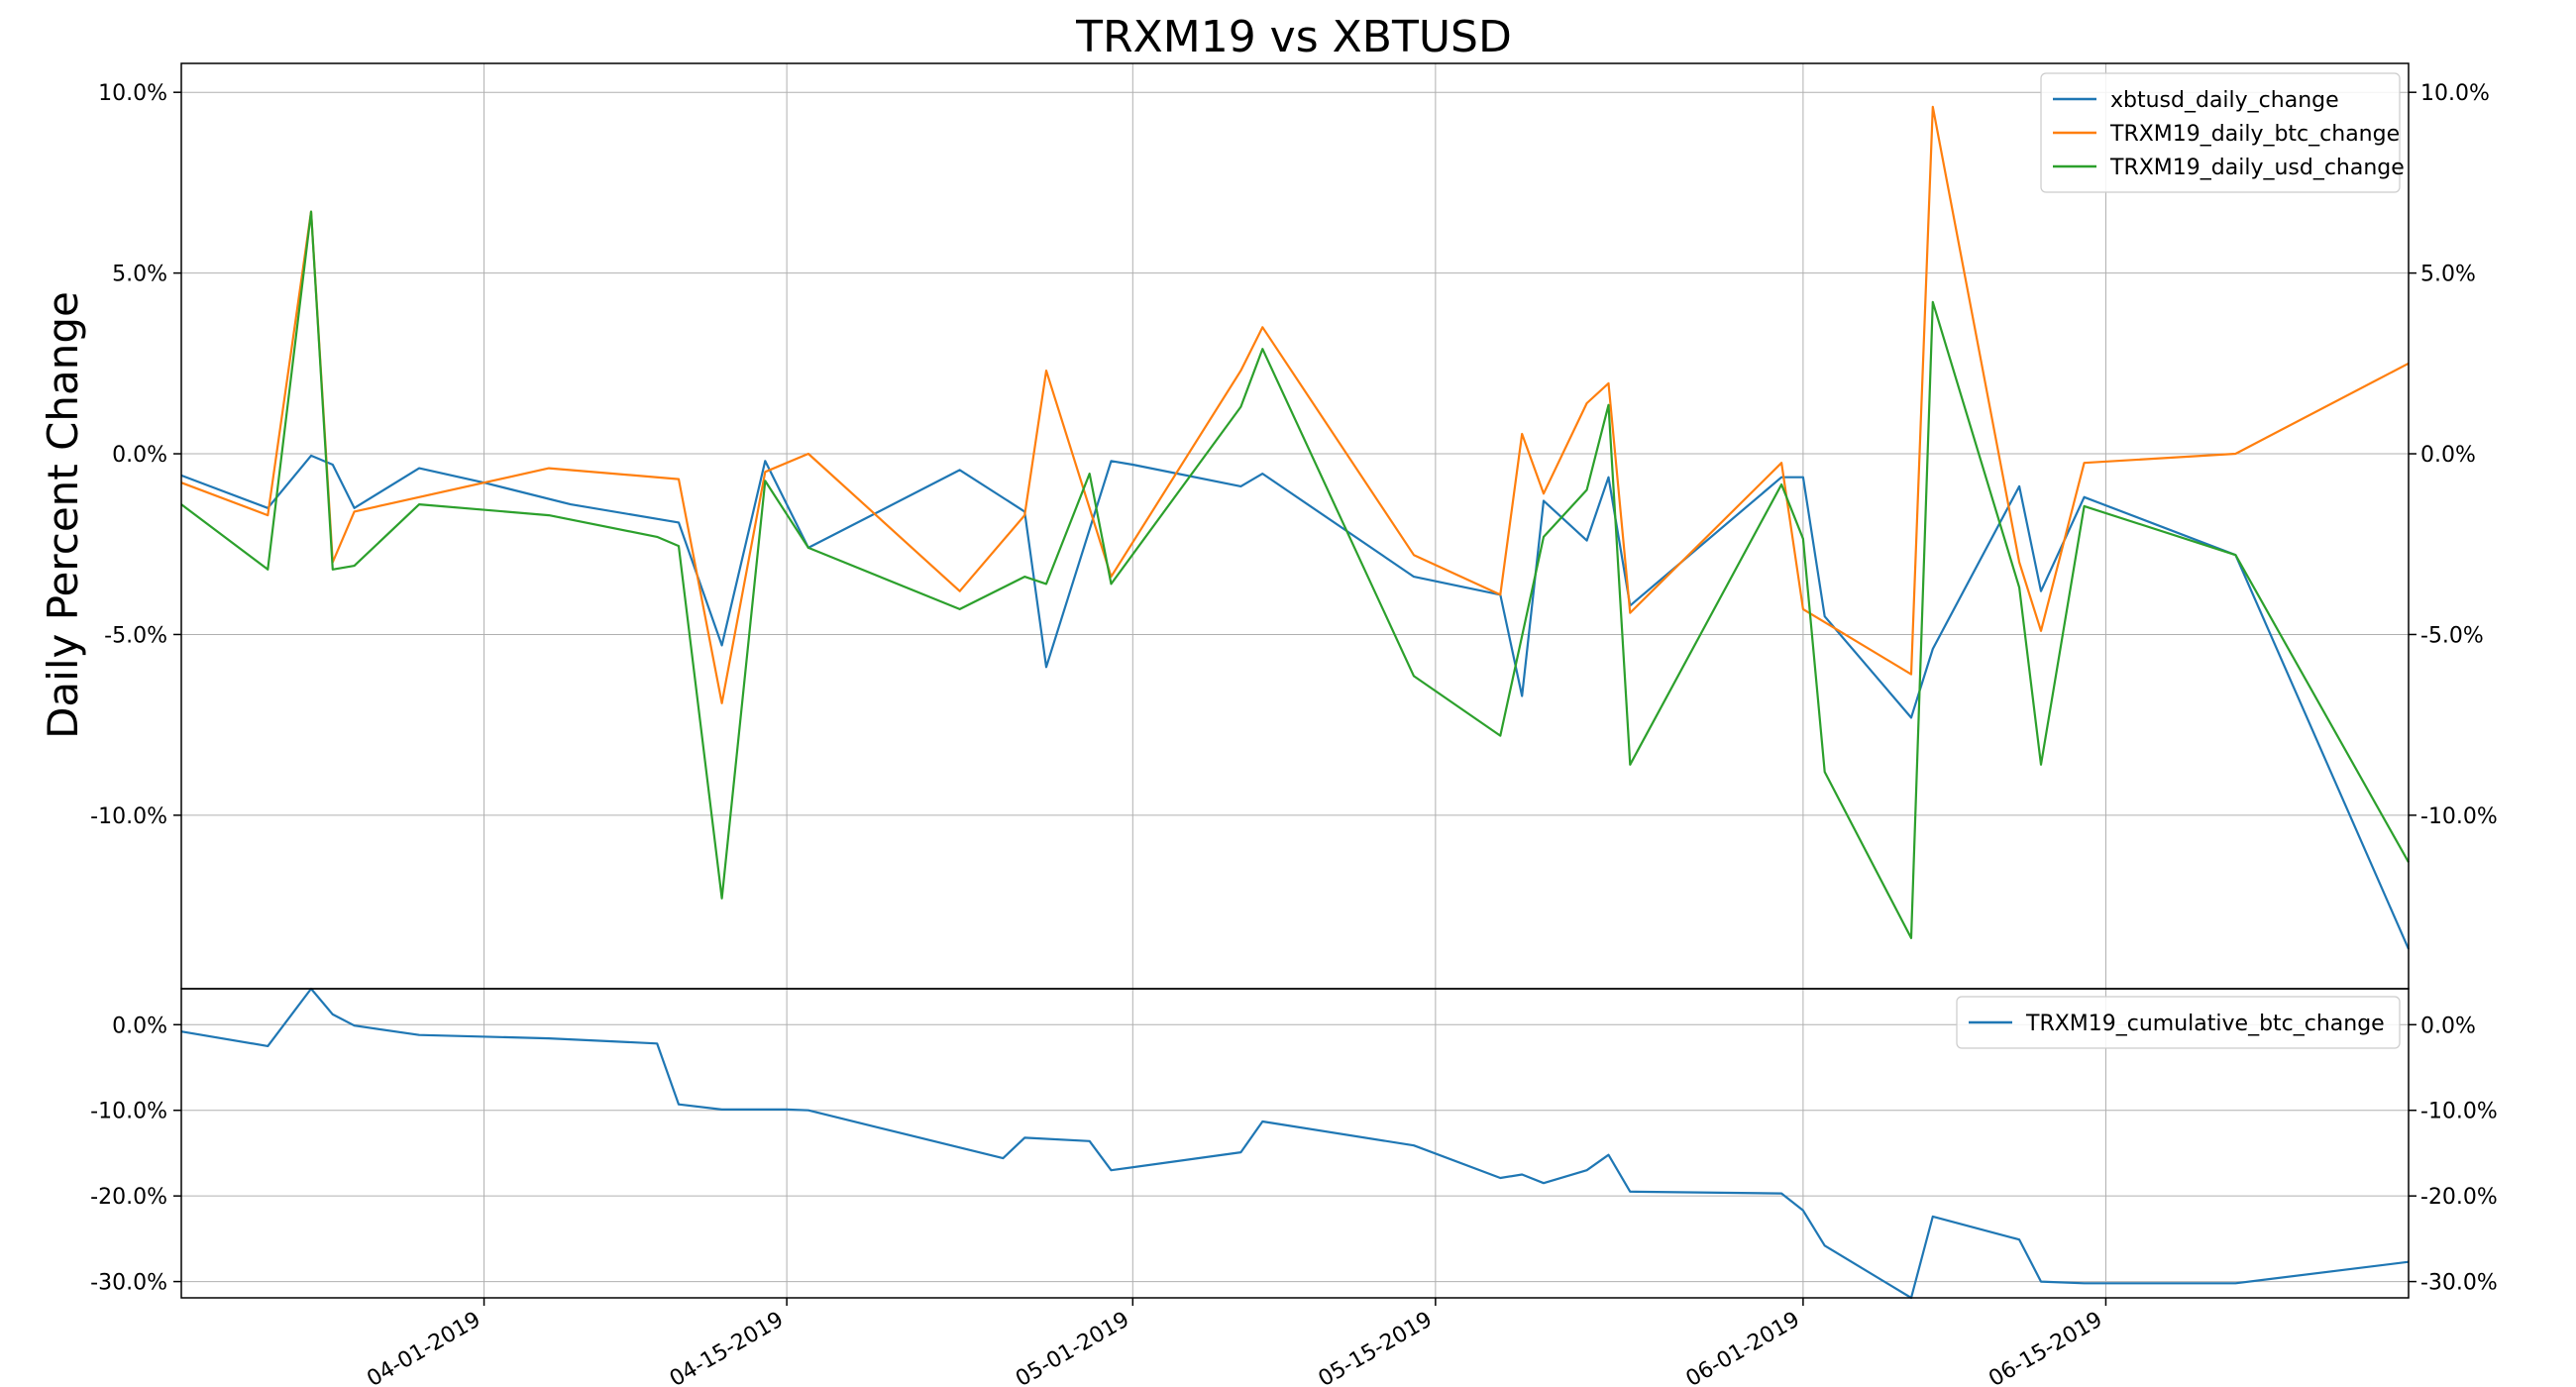 This screenshot has height=1387, width=2576. Describe the element at coordinates (139, 275) in the screenshot. I see `top-y-tick-label-left: 5.0%` at that location.